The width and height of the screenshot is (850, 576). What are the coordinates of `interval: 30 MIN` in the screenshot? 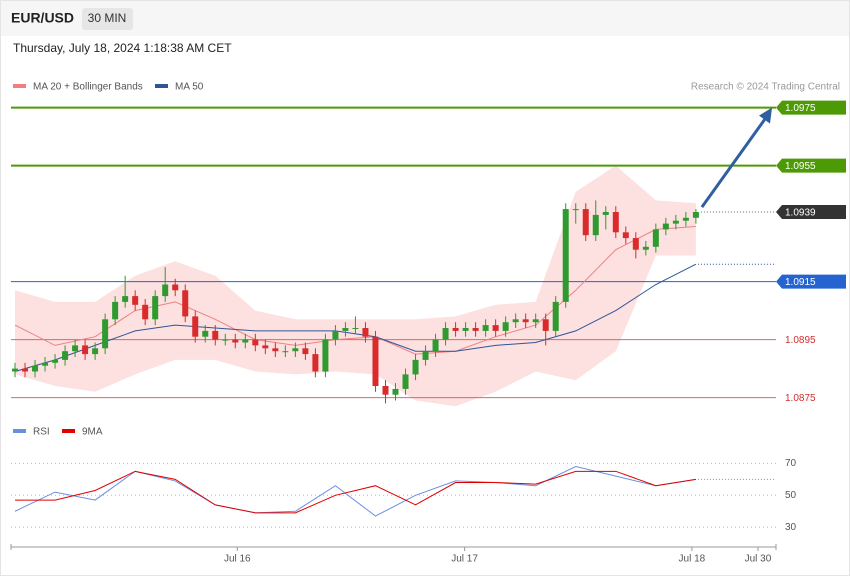 It's located at (107, 18).